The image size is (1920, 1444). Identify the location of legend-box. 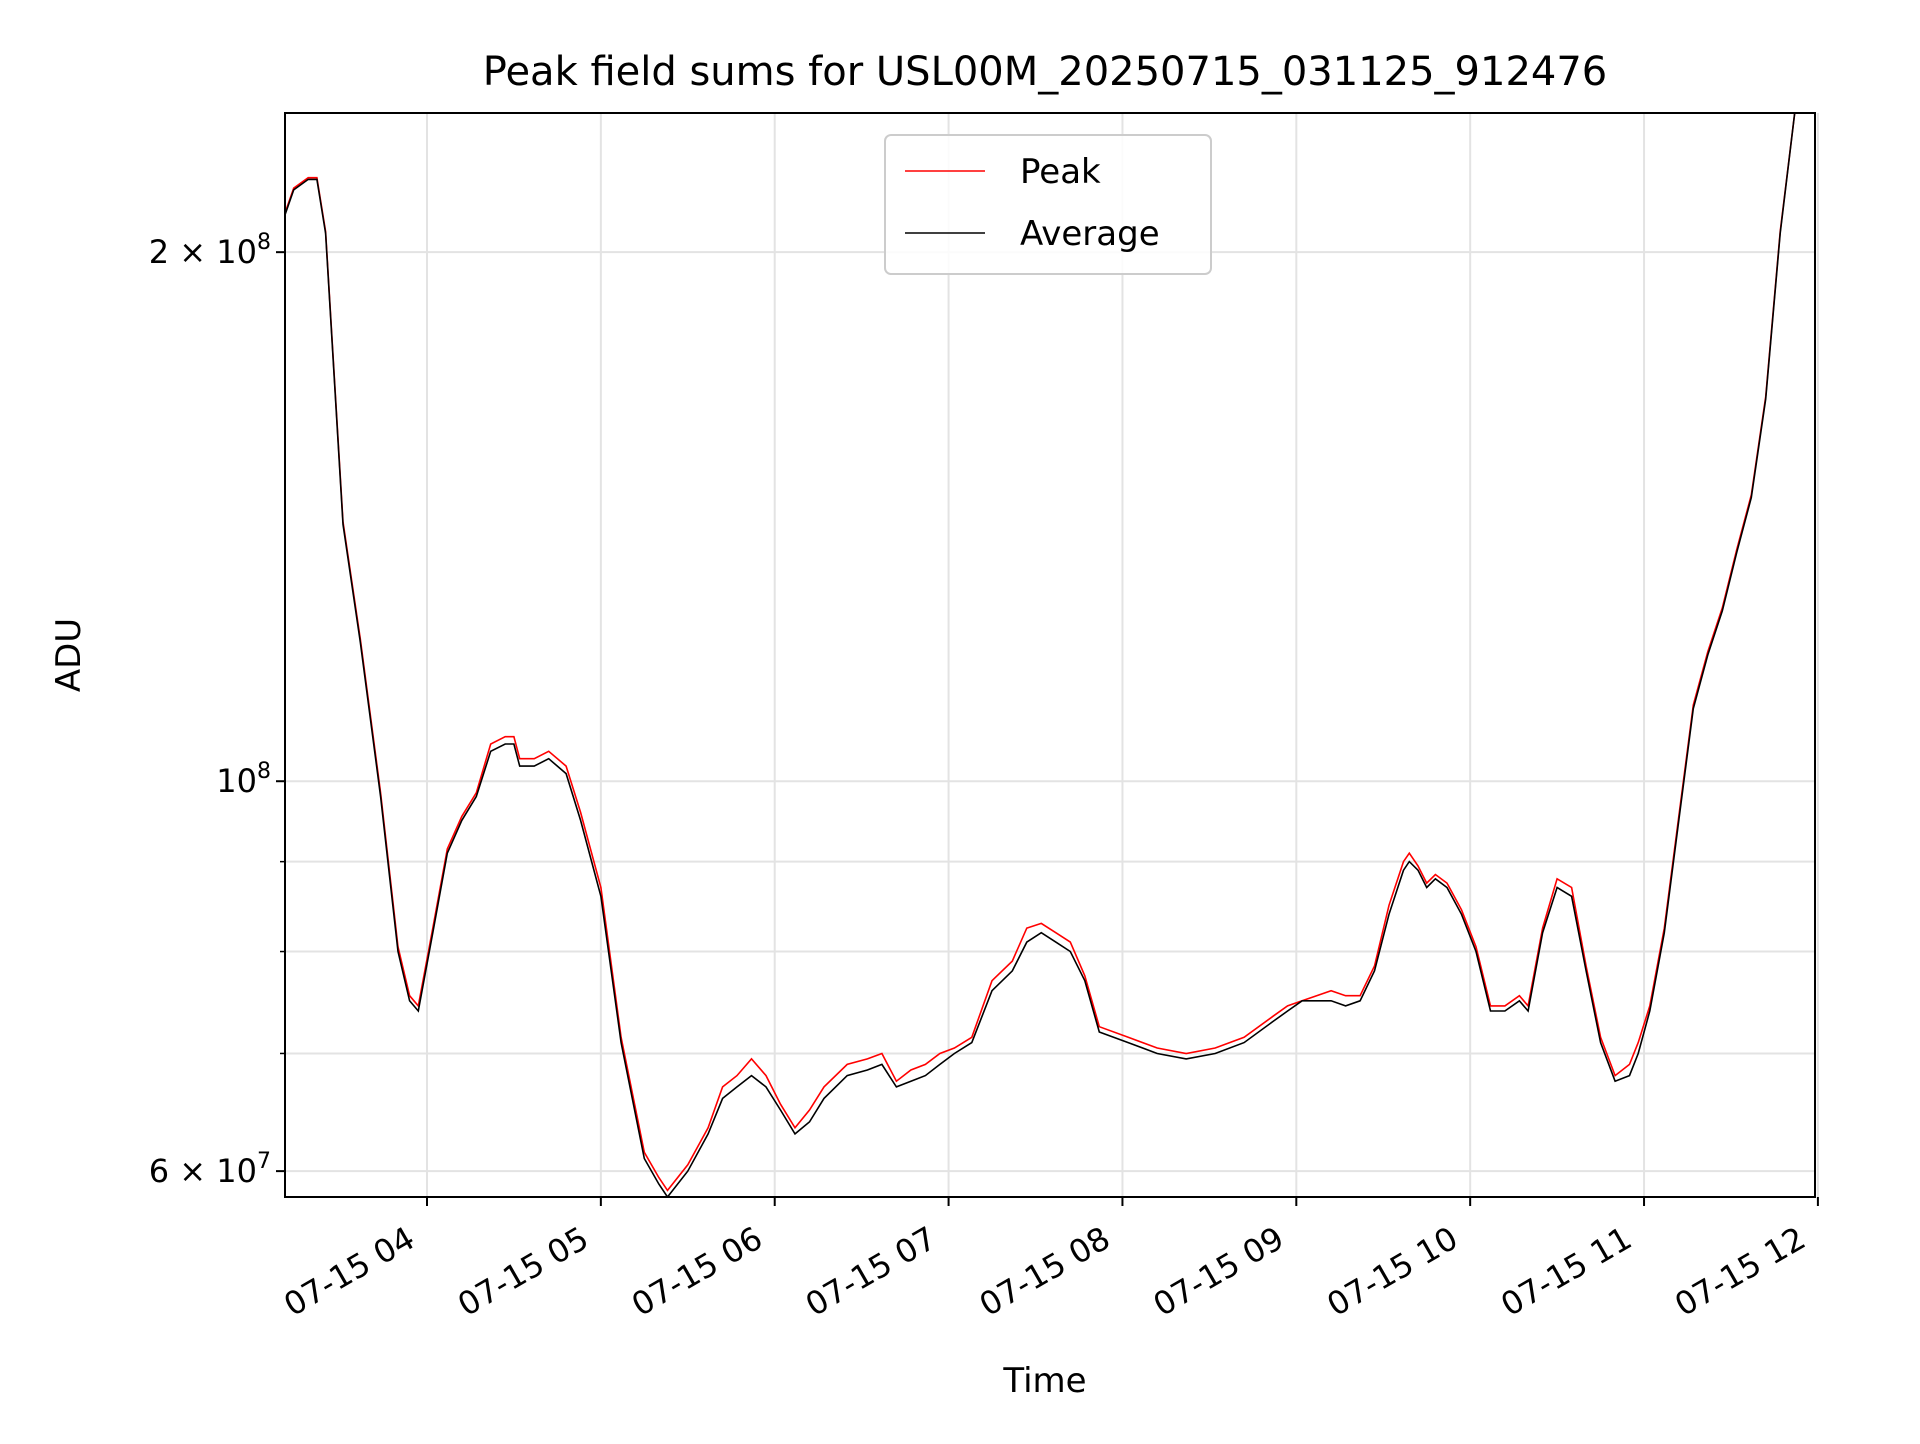
(1048, 204).